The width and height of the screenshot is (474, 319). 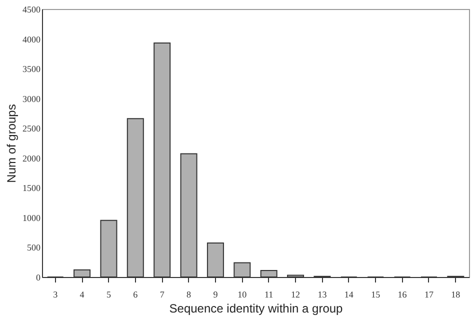 I want to click on x-tick-label: 10, so click(x=243, y=295).